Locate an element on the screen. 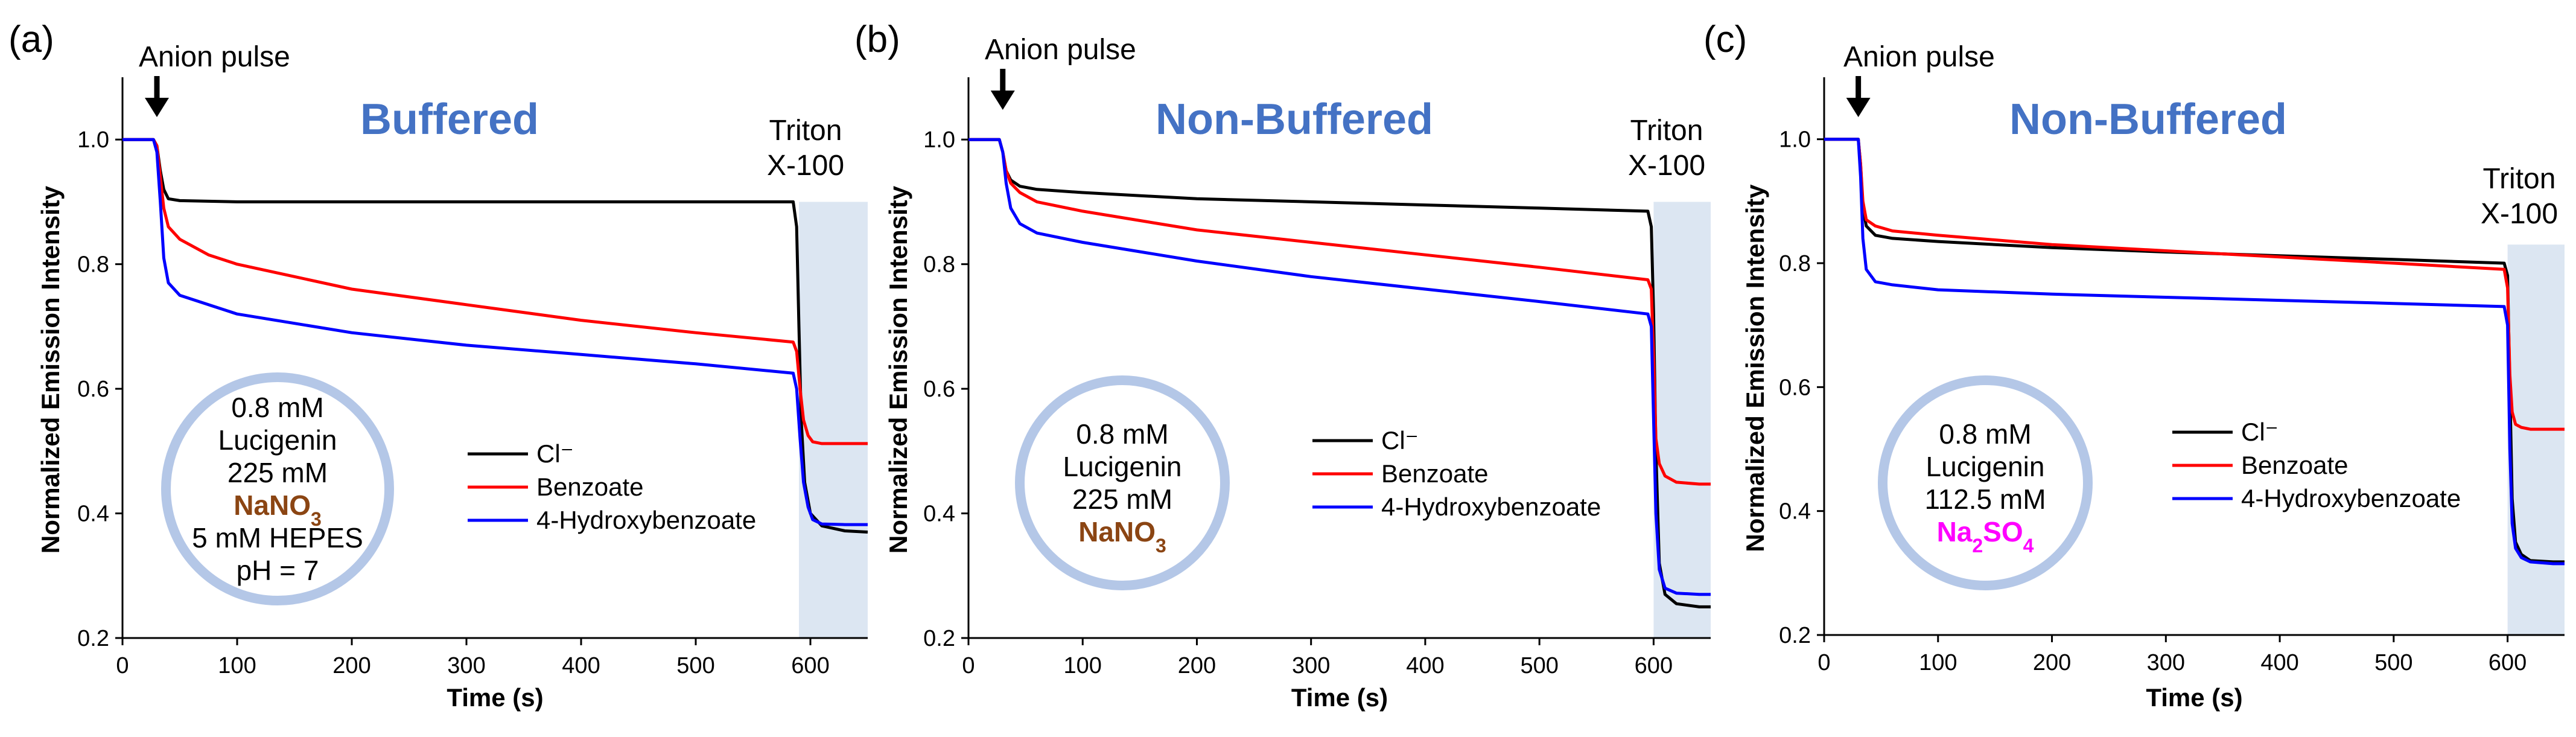  panel-letter: (a) is located at coordinates (31, 39).